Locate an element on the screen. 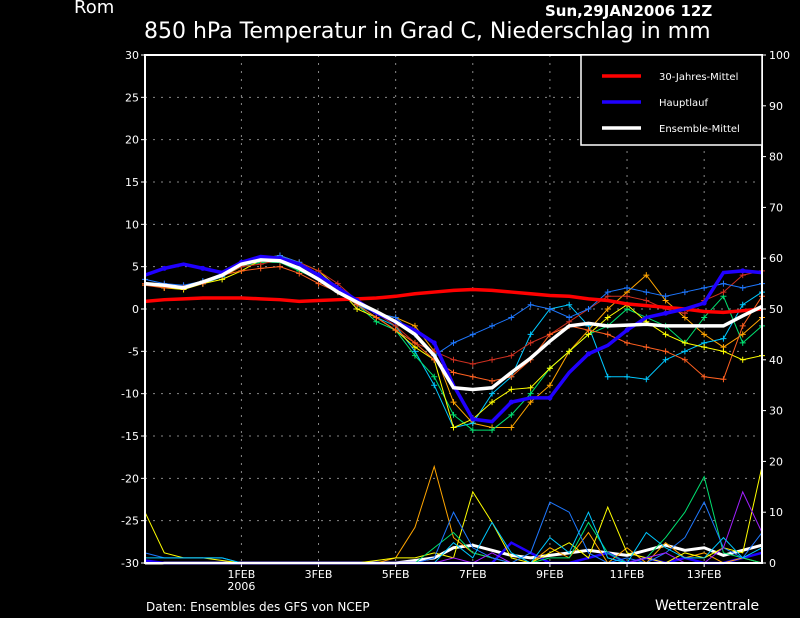  y-tick-label-left: -10 is located at coordinates (130, 394).